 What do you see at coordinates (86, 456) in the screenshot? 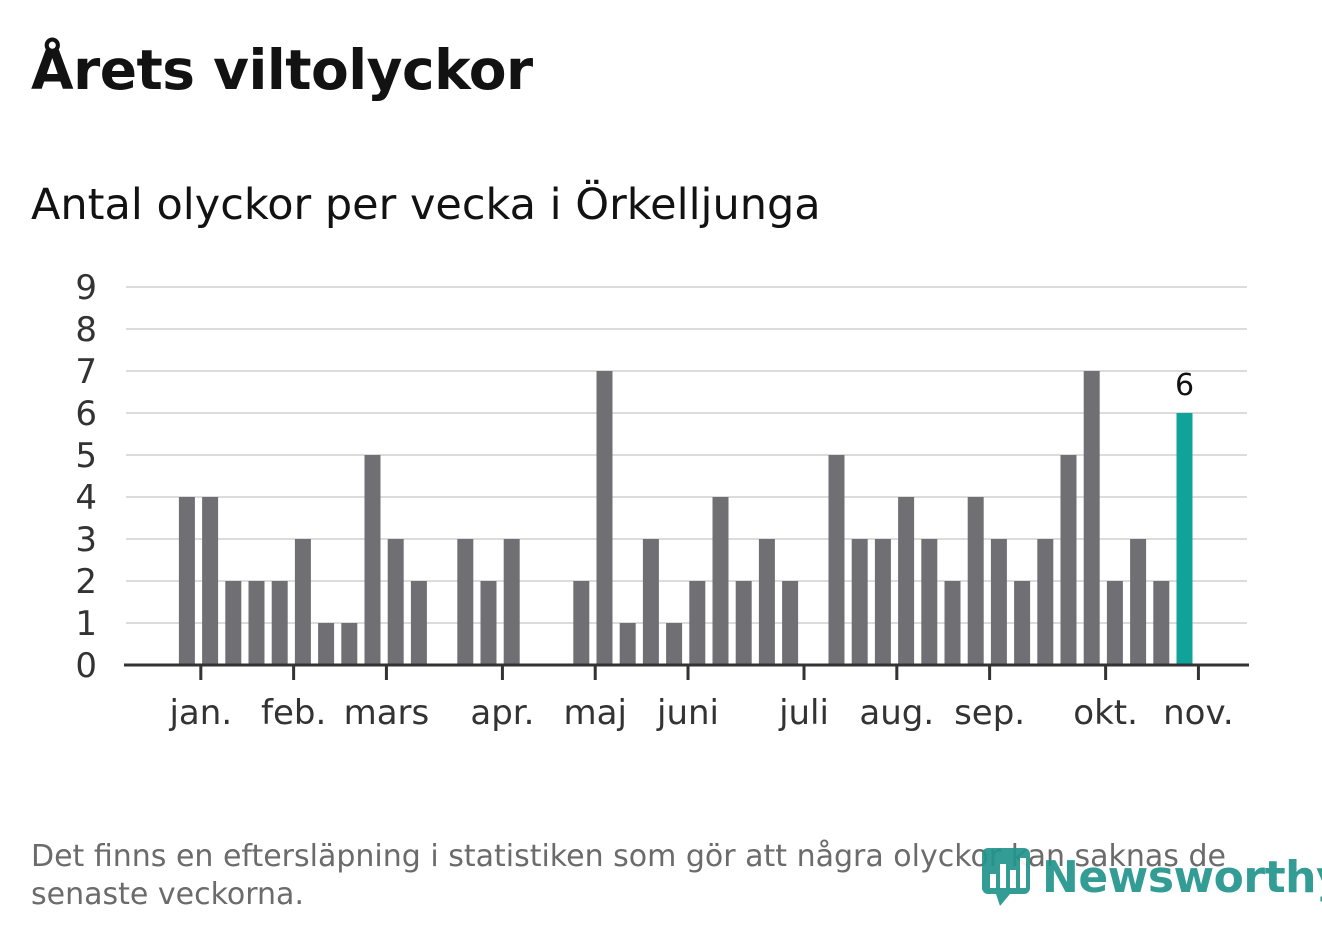
I see `y-tick-label: 5` at bounding box center [86, 456].